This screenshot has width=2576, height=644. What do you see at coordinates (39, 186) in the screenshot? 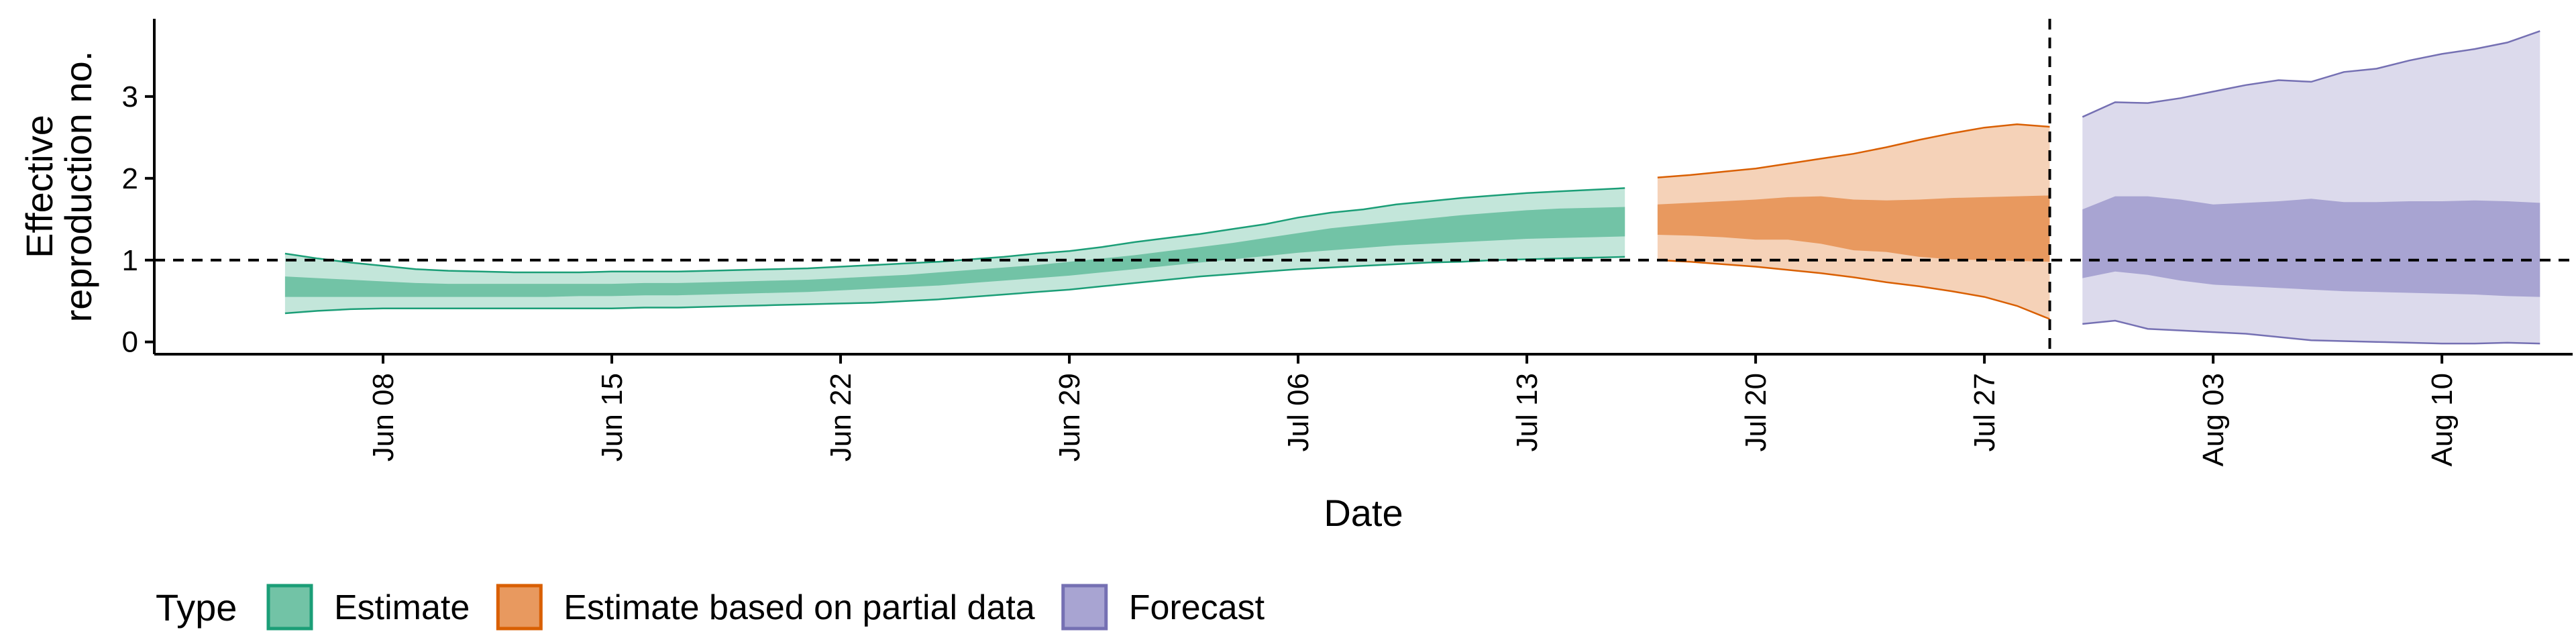
I see `y-axis-title-line-0: Effective` at bounding box center [39, 186].